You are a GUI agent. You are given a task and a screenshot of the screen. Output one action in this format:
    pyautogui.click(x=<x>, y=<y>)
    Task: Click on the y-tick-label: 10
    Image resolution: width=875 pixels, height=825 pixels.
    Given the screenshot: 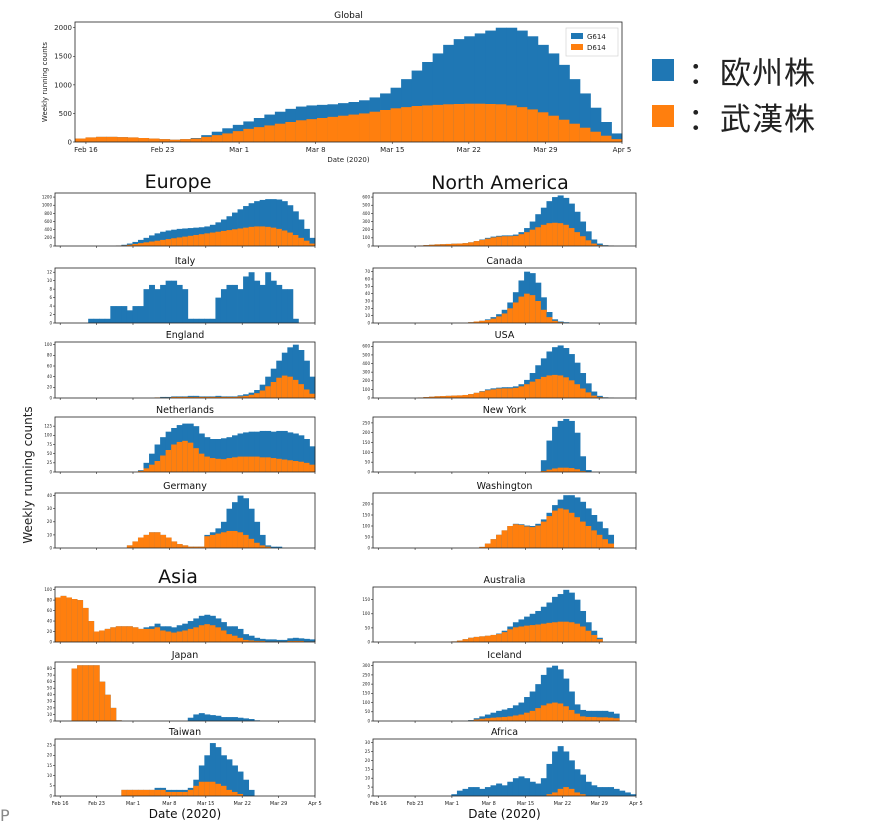 What is the action you would take?
    pyautogui.click(x=50, y=280)
    